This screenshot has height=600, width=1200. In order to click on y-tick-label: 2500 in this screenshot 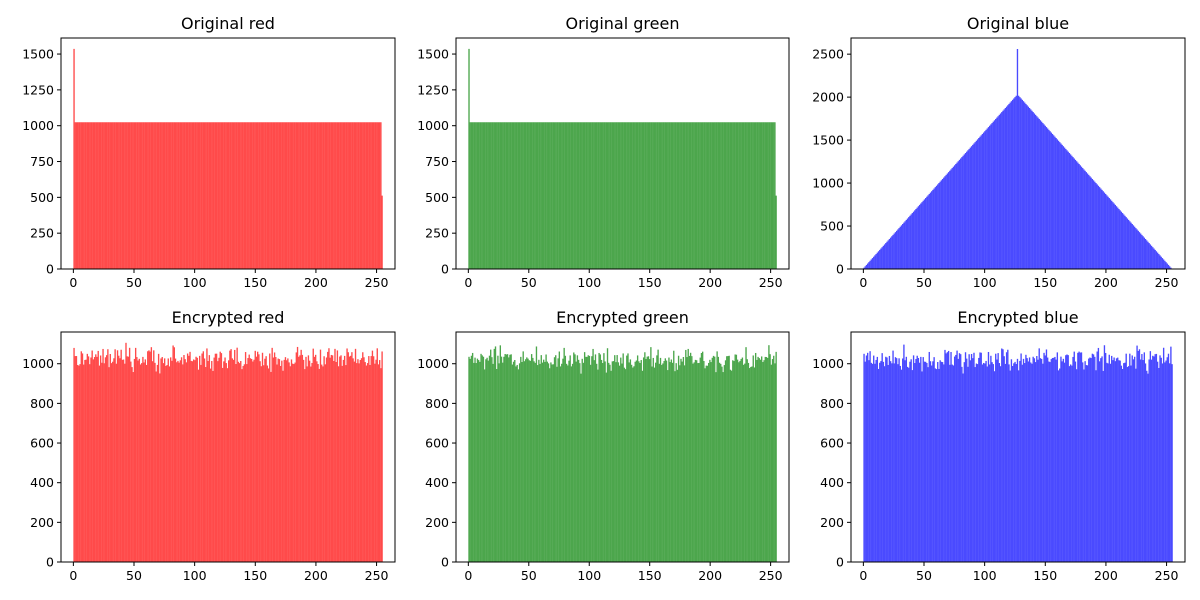, I will do `click(828, 54)`.